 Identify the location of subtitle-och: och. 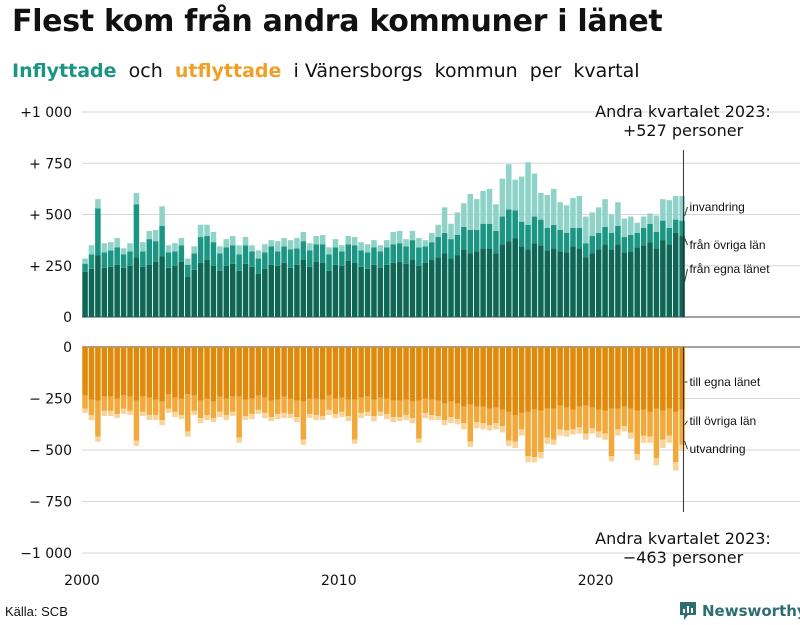
(145, 71).